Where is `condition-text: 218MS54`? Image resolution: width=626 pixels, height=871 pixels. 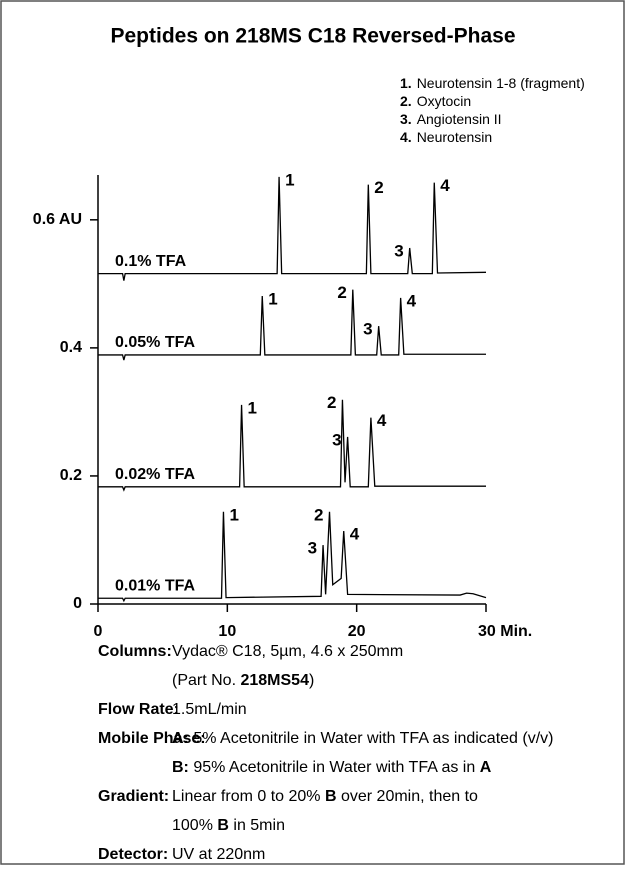
condition-text: 218MS54 is located at coordinates (274, 680).